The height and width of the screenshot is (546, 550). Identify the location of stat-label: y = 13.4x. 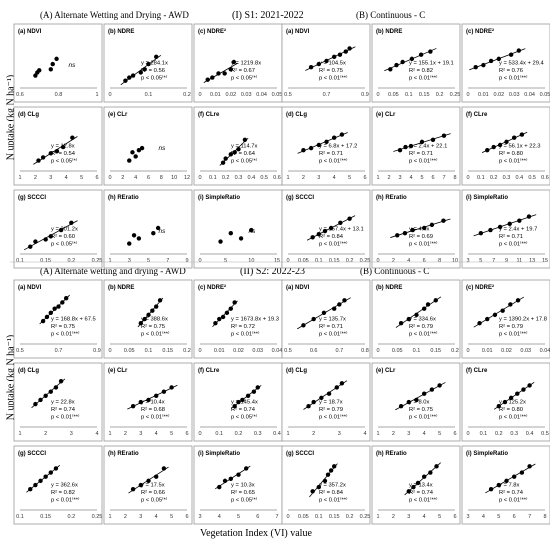
(421, 486).